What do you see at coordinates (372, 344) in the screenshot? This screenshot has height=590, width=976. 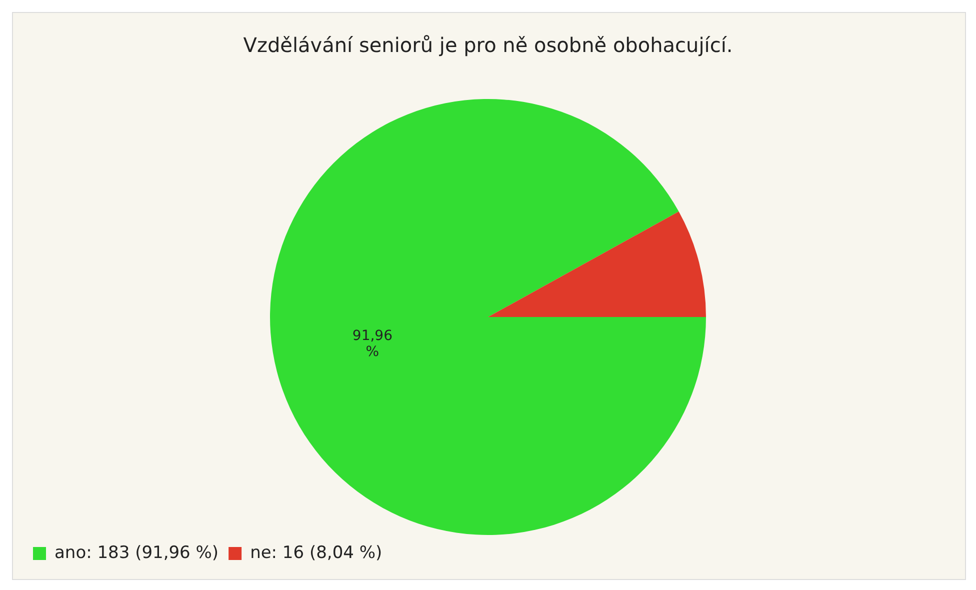 I see `data-label: 91,96 %` at bounding box center [372, 344].